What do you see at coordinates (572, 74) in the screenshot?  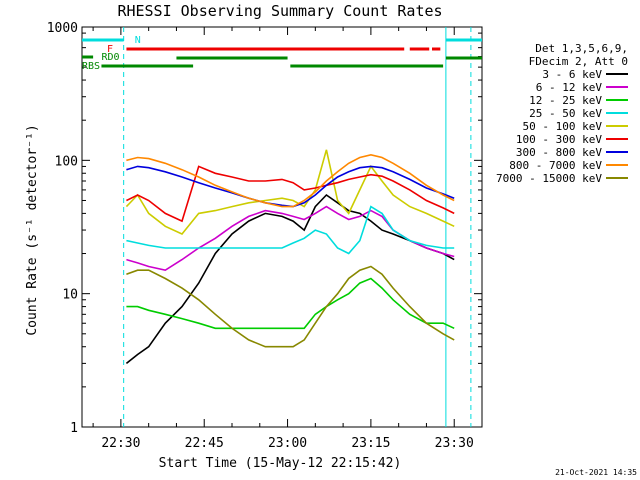 I see `legend-entry-label: 3 - 6 keV` at bounding box center [572, 74].